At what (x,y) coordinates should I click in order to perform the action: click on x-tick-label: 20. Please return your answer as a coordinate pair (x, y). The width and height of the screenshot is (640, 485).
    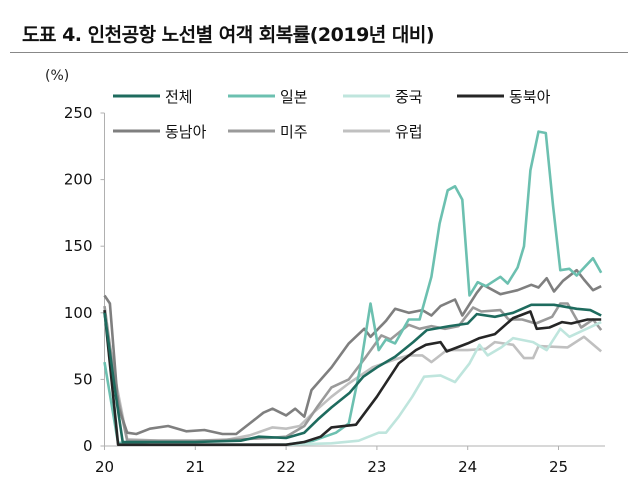
    Looking at the image, I should click on (104, 467).